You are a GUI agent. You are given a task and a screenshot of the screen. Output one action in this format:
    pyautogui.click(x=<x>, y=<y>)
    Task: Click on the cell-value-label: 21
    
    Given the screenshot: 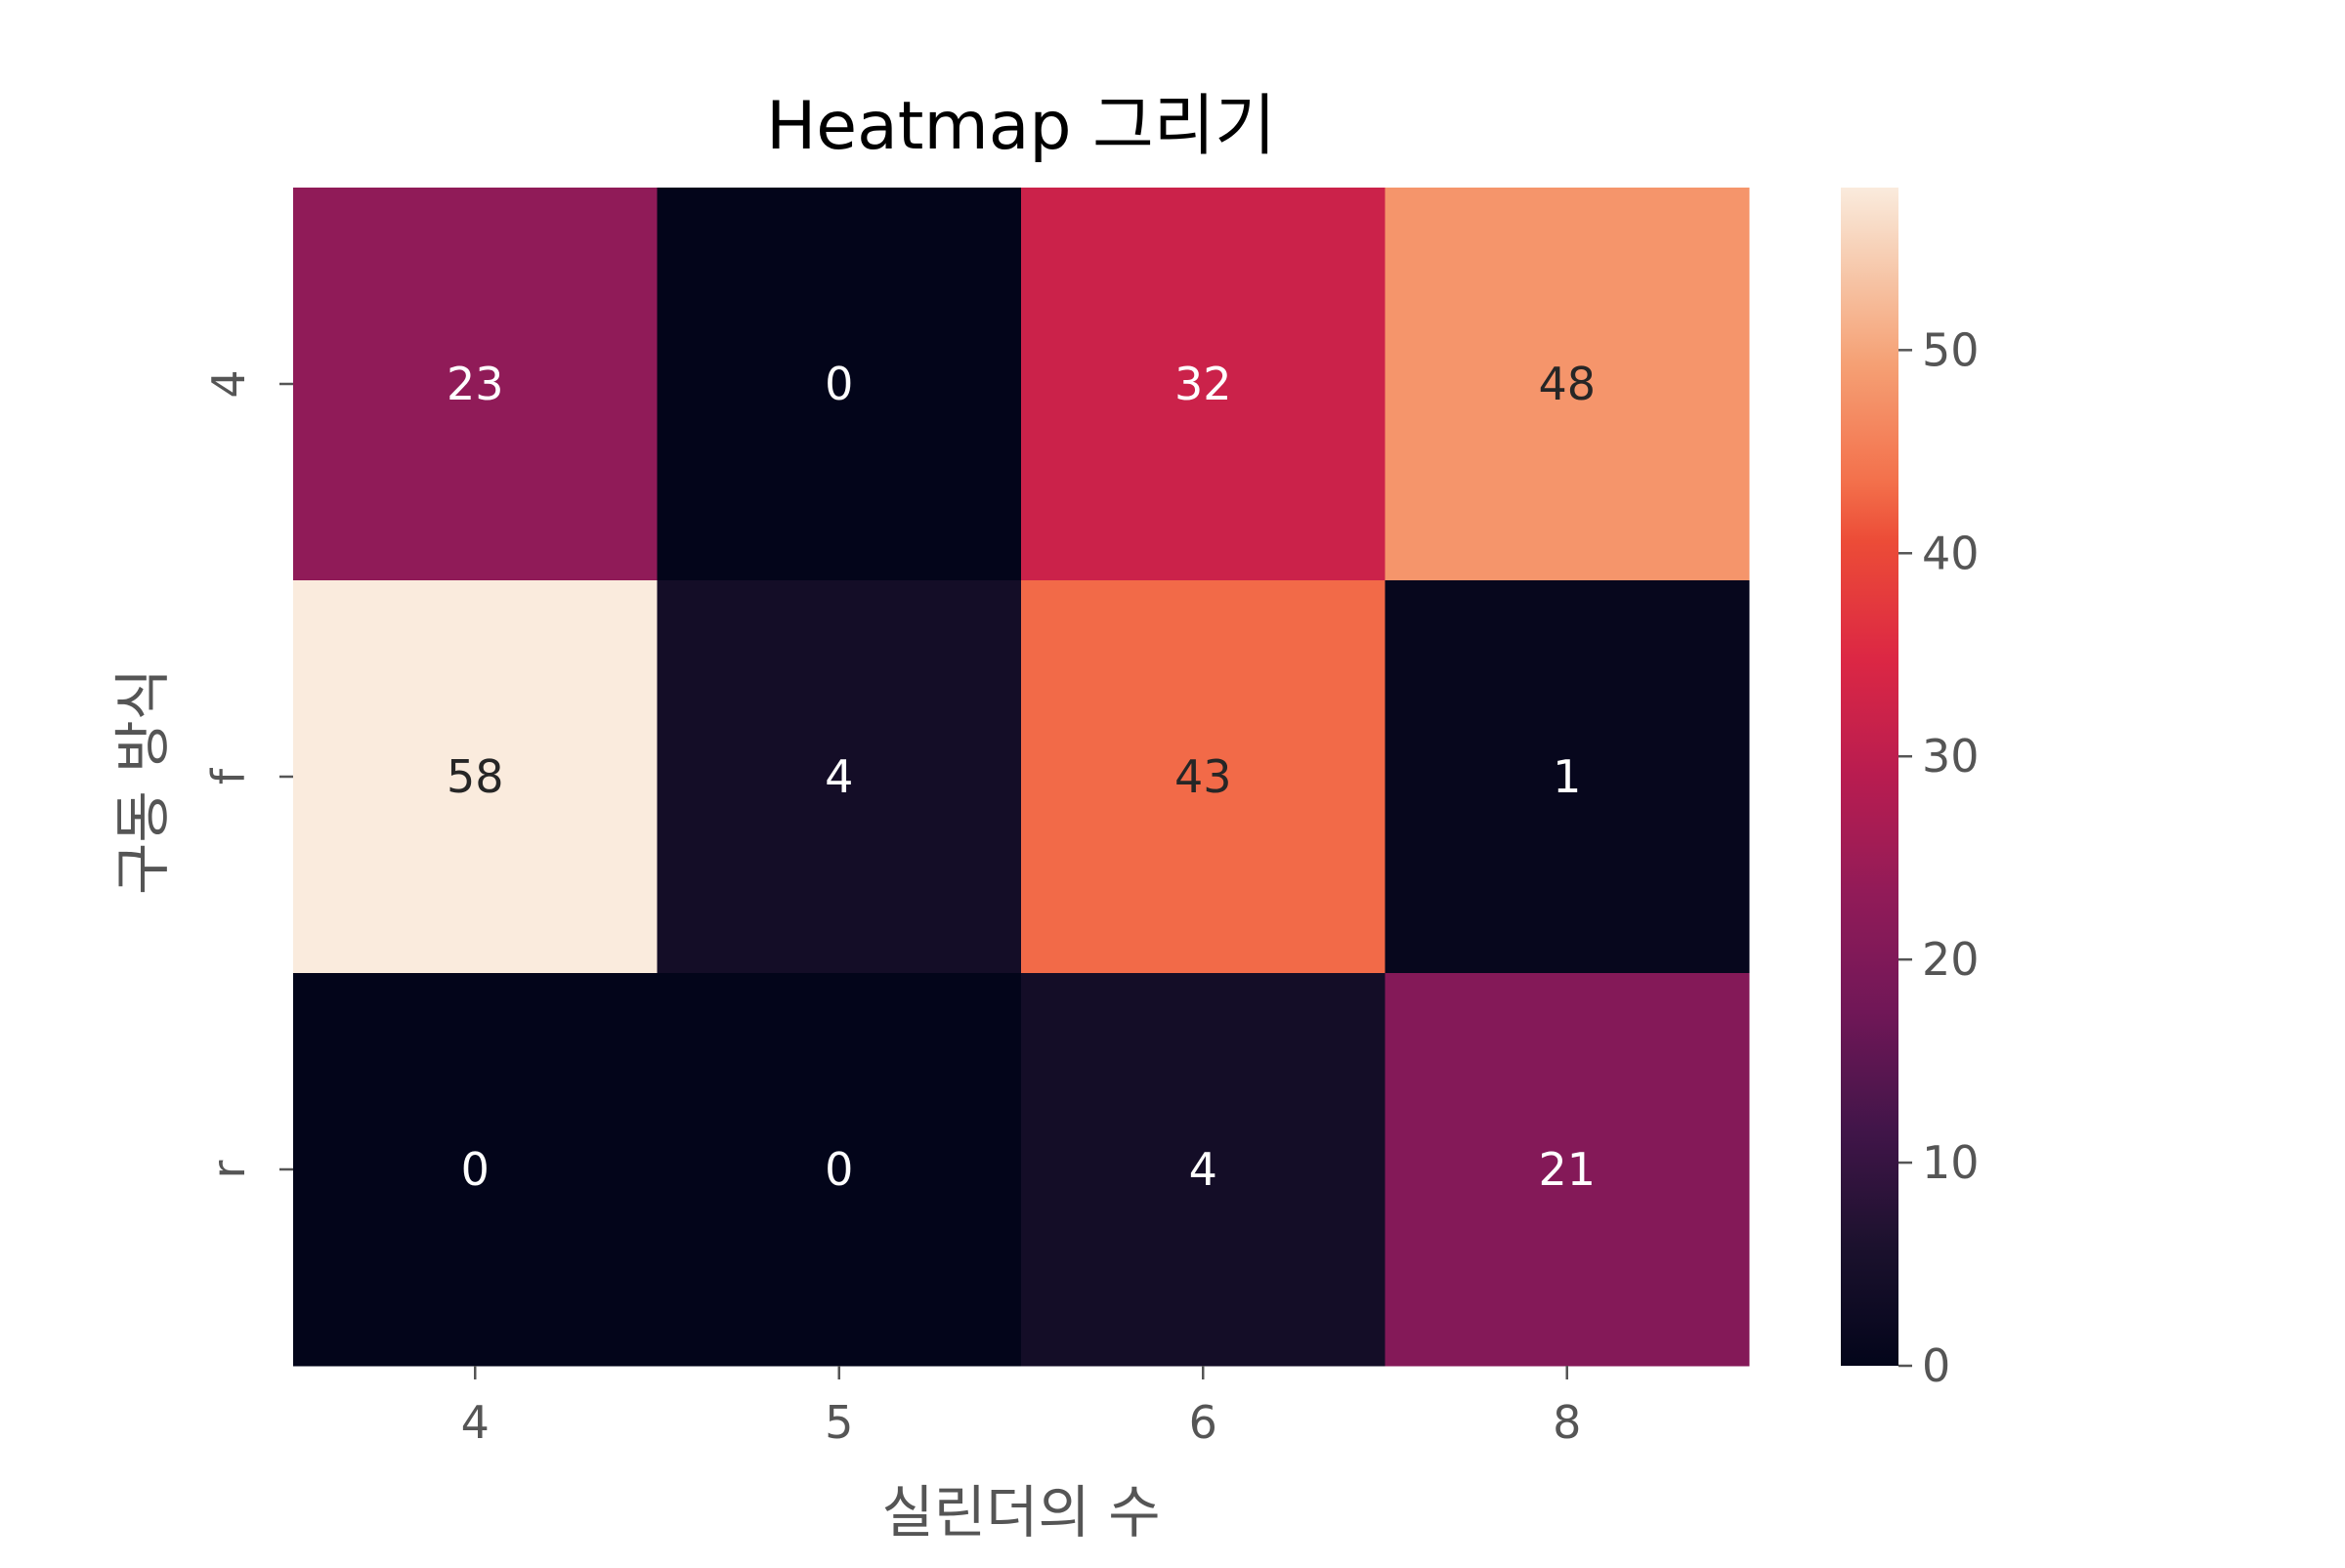 What is the action you would take?
    pyautogui.click(x=1567, y=1169)
    